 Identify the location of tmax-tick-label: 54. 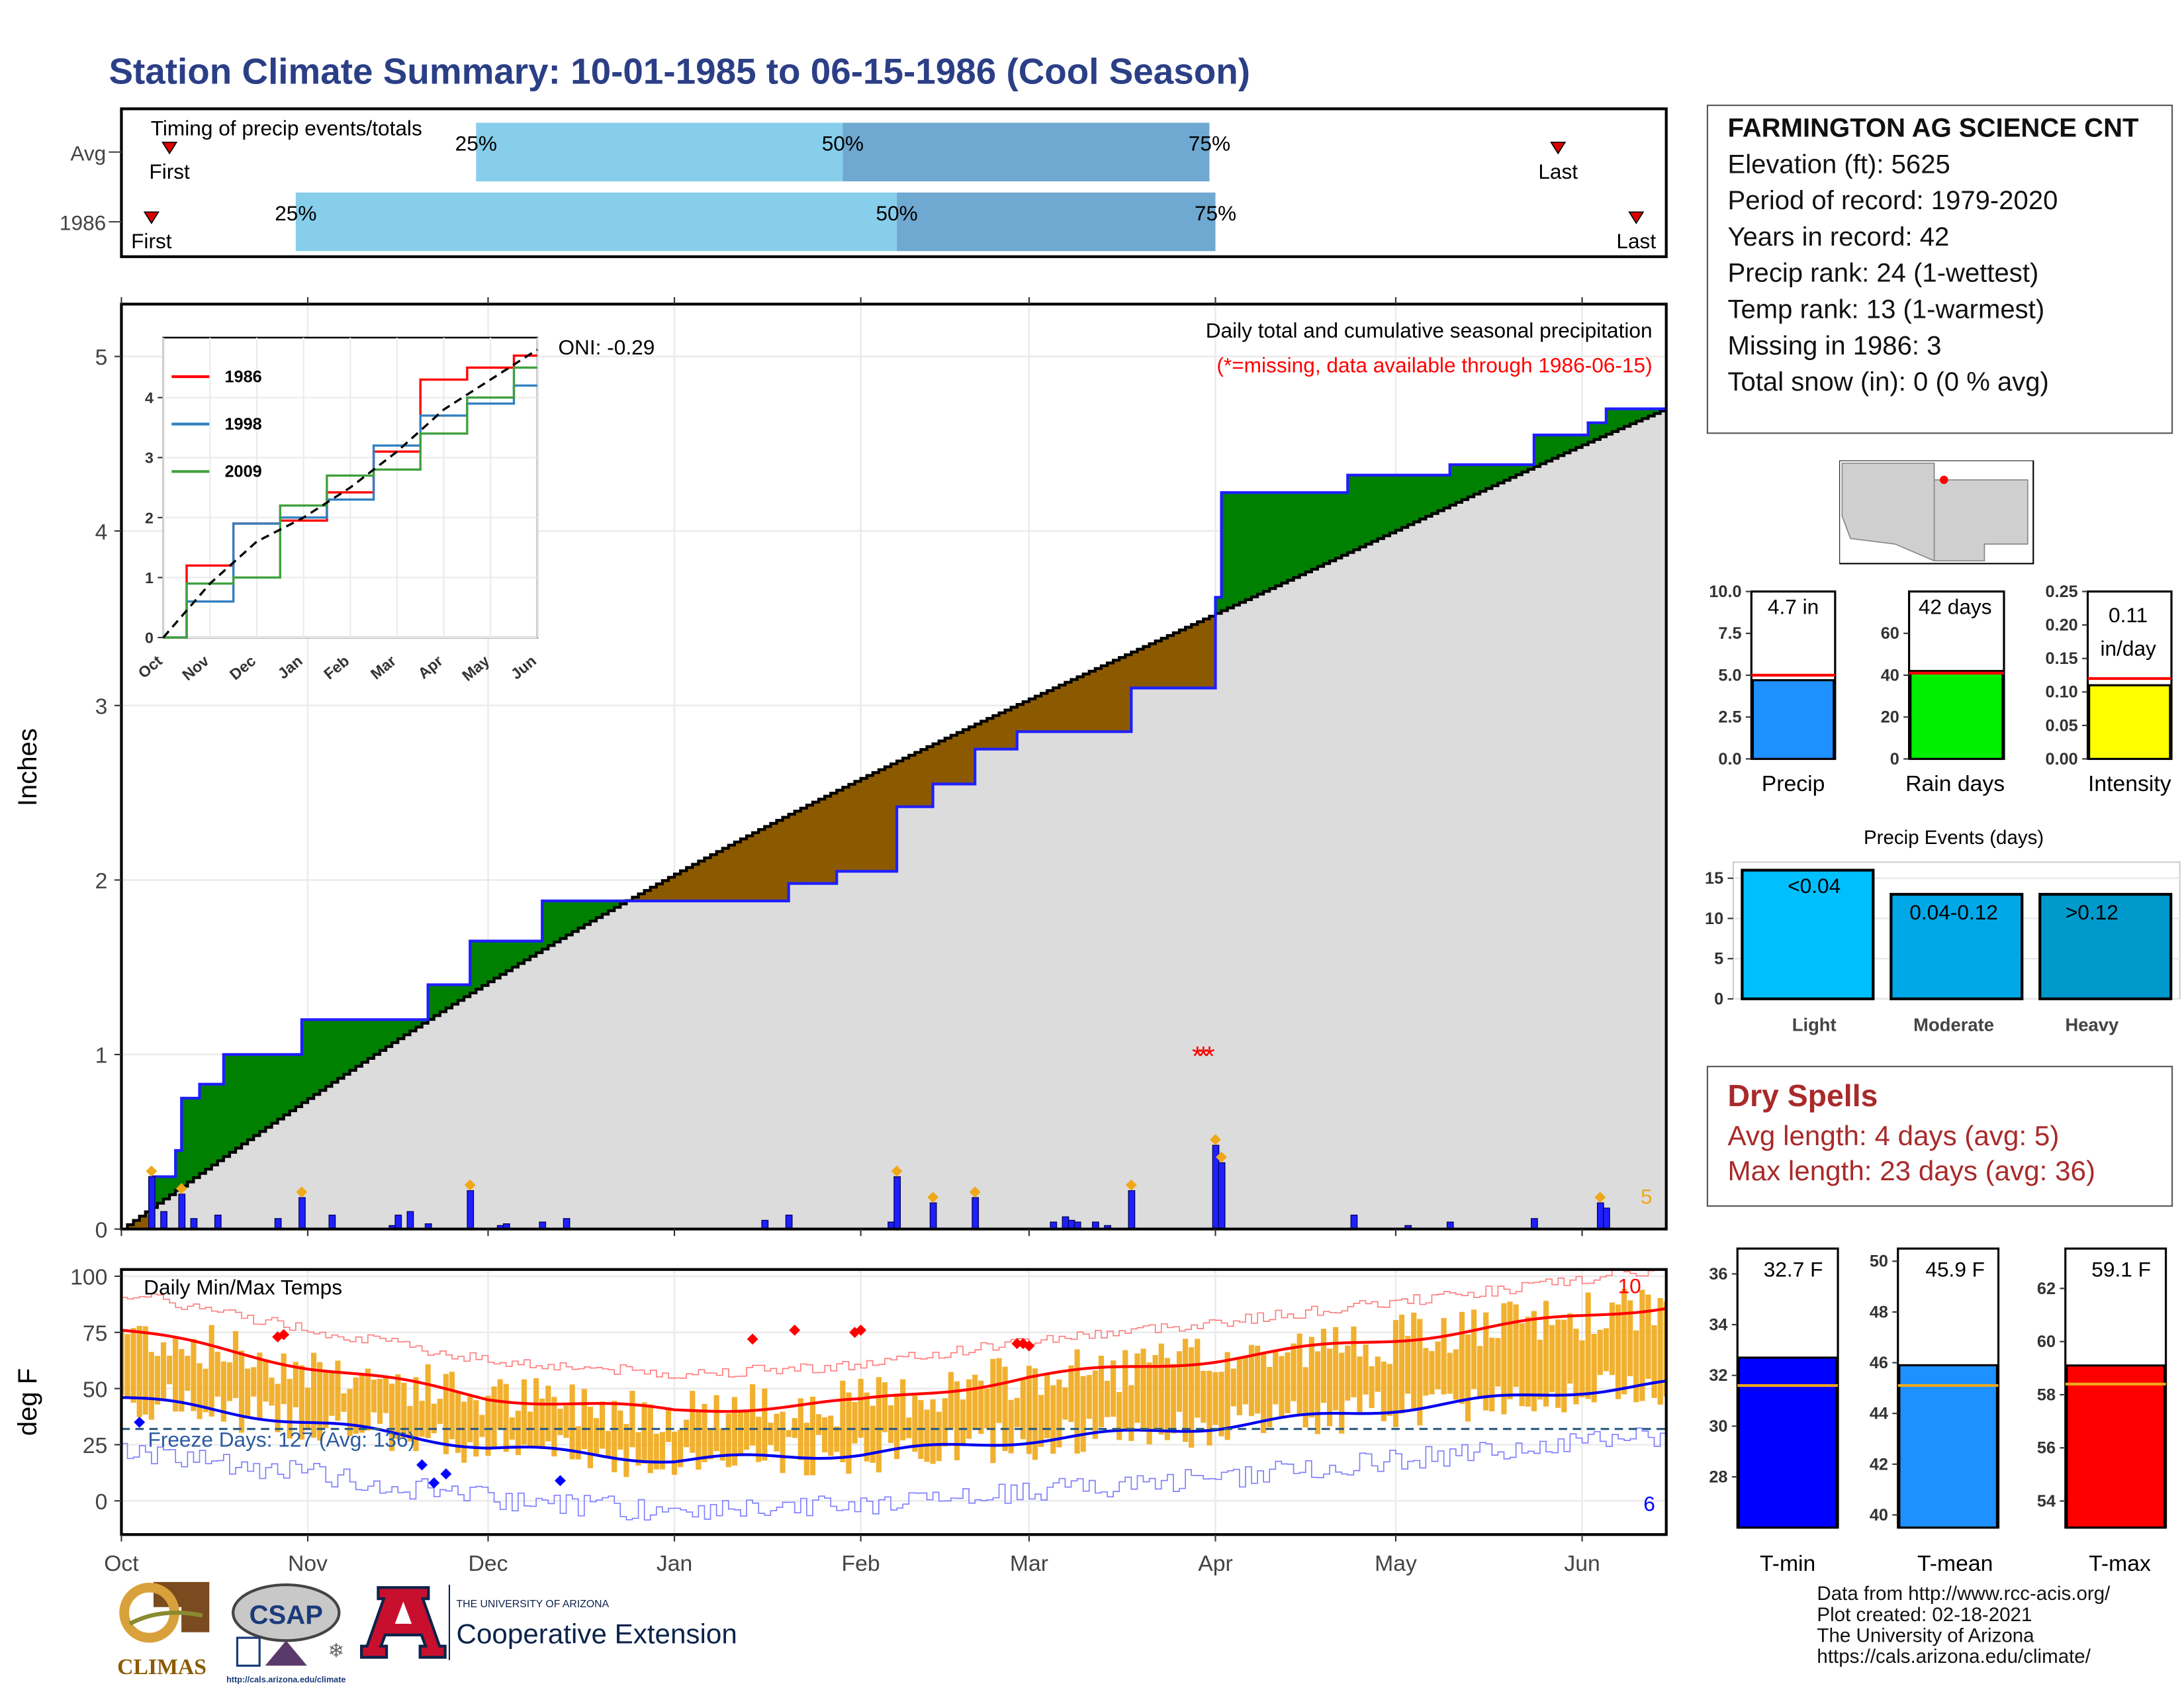
(2046, 1501).